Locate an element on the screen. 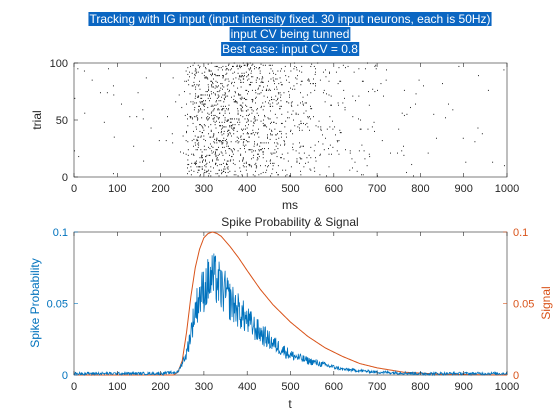  x-tick-label: 200 is located at coordinates (160, 189).